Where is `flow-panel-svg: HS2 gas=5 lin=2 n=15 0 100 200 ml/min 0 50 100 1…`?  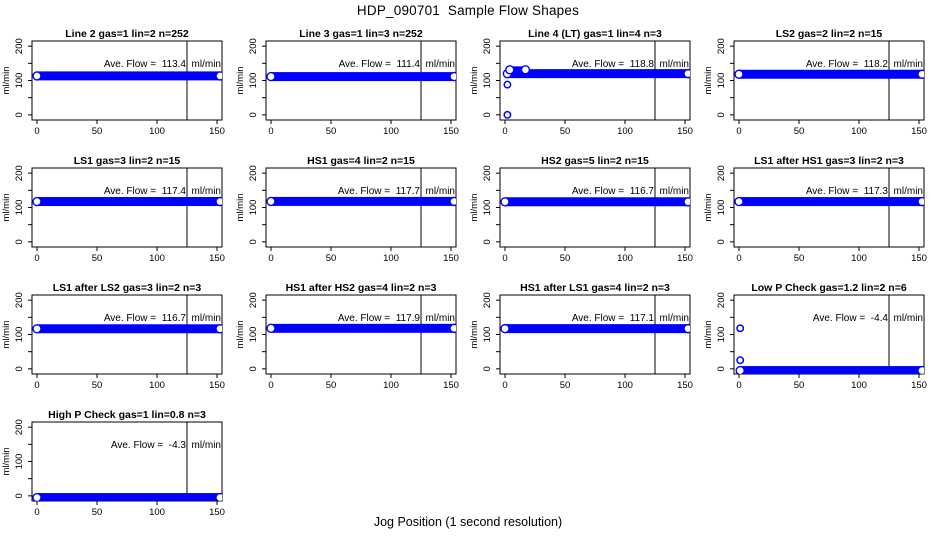 flow-panel-svg: HS2 gas=5 lin=2 n=15 0 100 200 ml/min 0 50 100 1… is located at coordinates (581, 209).